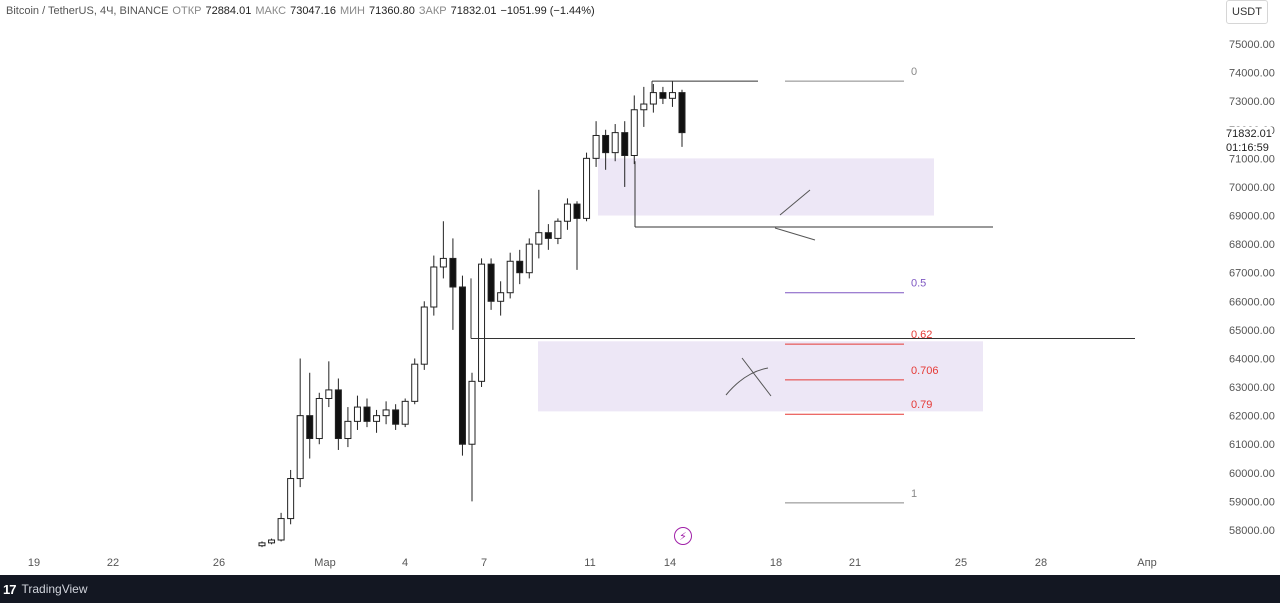  Describe the element at coordinates (1247, 12) in the screenshot. I see `currency-button: USDT` at that location.